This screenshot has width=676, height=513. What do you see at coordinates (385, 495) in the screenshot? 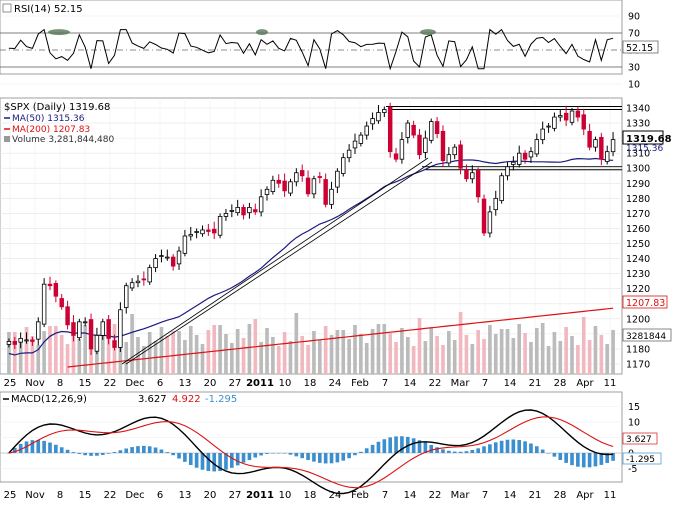
I see `x-tick-label-bottom: 7` at bounding box center [385, 495].